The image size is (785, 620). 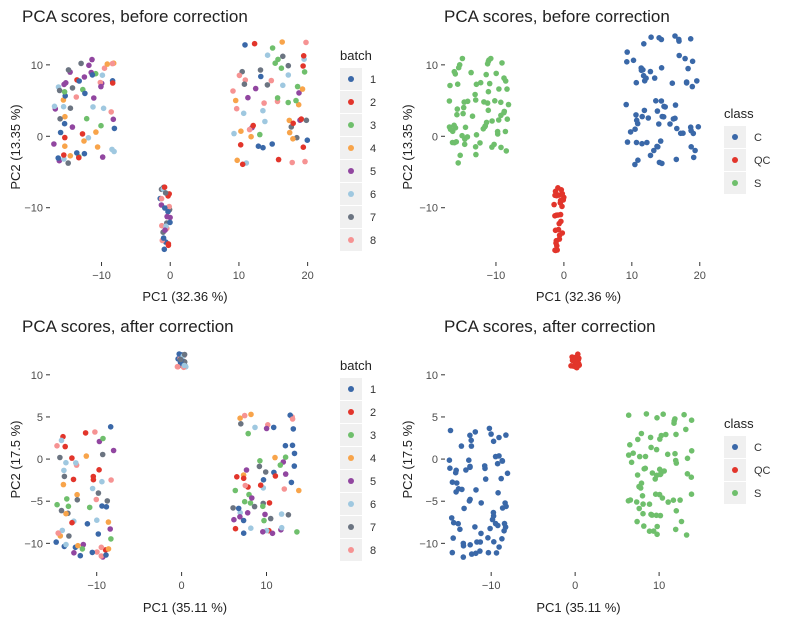 What do you see at coordinates (428, 544) in the screenshot?
I see `y-tick-label: −10` at bounding box center [428, 544].